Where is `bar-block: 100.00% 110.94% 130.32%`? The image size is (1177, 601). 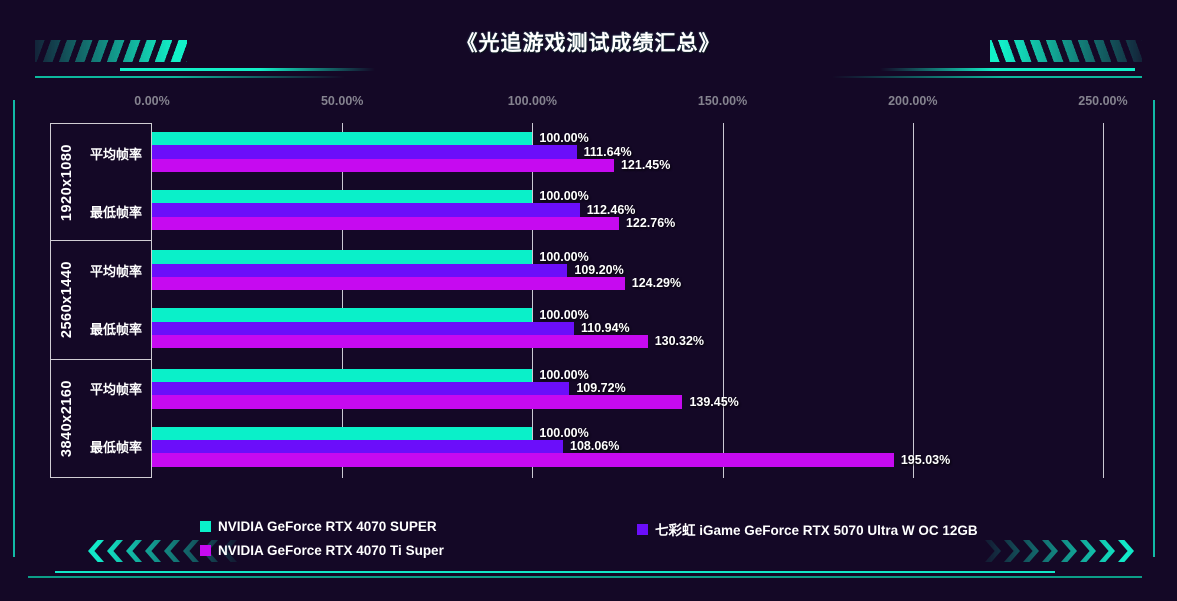 bar-block: 100.00% 110.94% 130.32% is located at coordinates (646, 328).